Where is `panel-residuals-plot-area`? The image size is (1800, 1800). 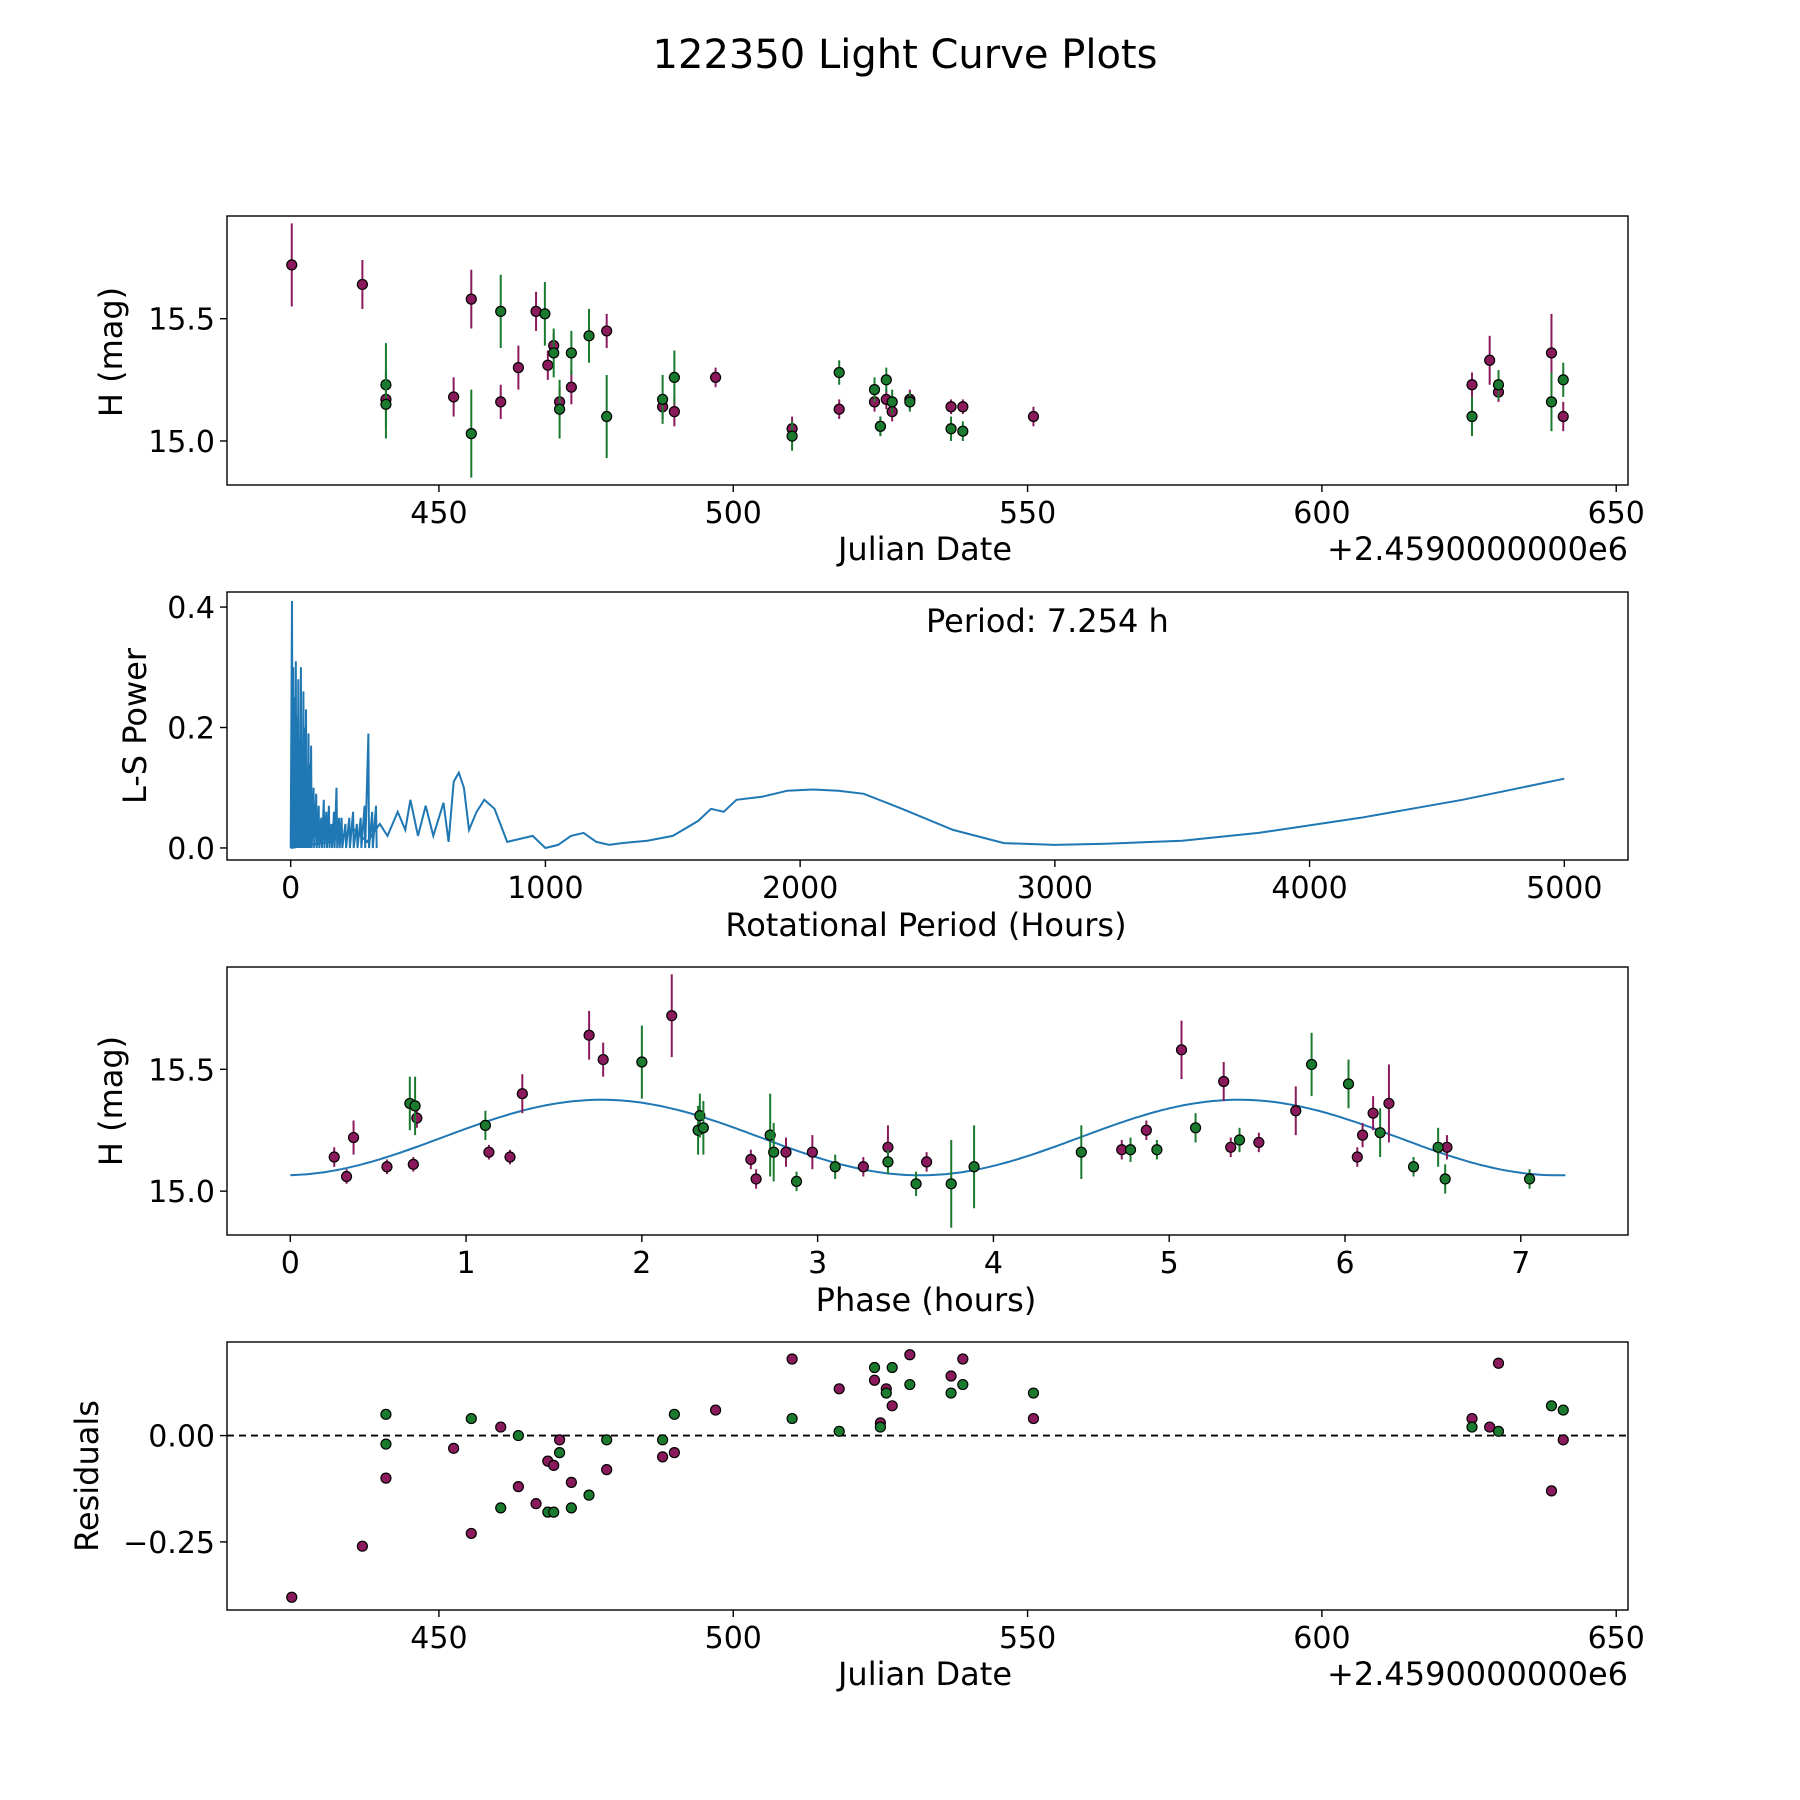 panel-residuals-plot-area is located at coordinates (927, 1476).